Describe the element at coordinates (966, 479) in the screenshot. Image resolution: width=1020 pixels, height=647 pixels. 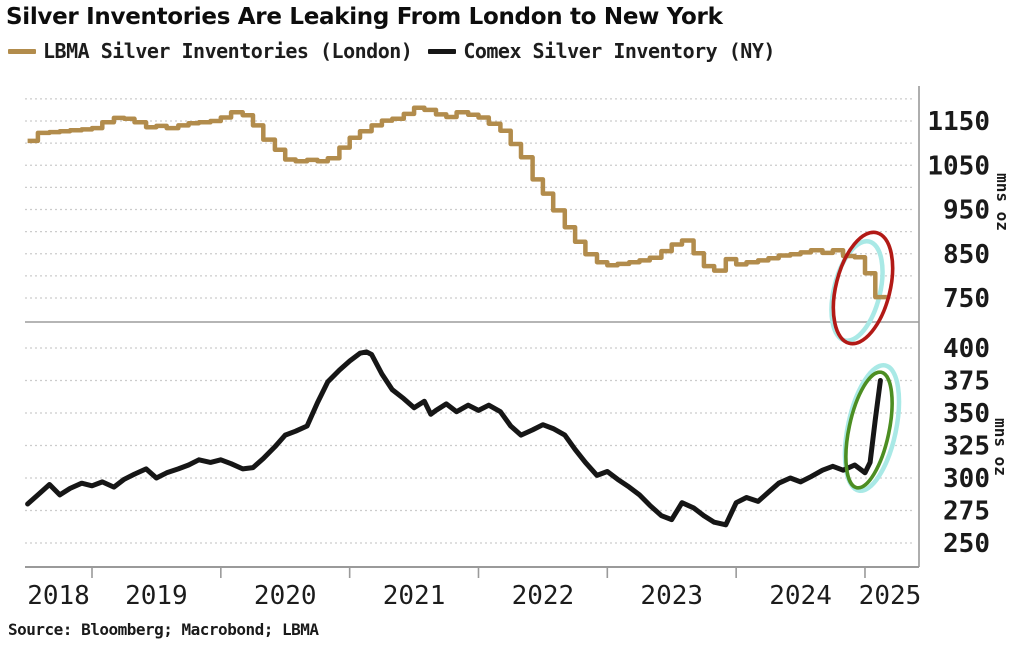
I see `y-tick-label: 300` at that location.